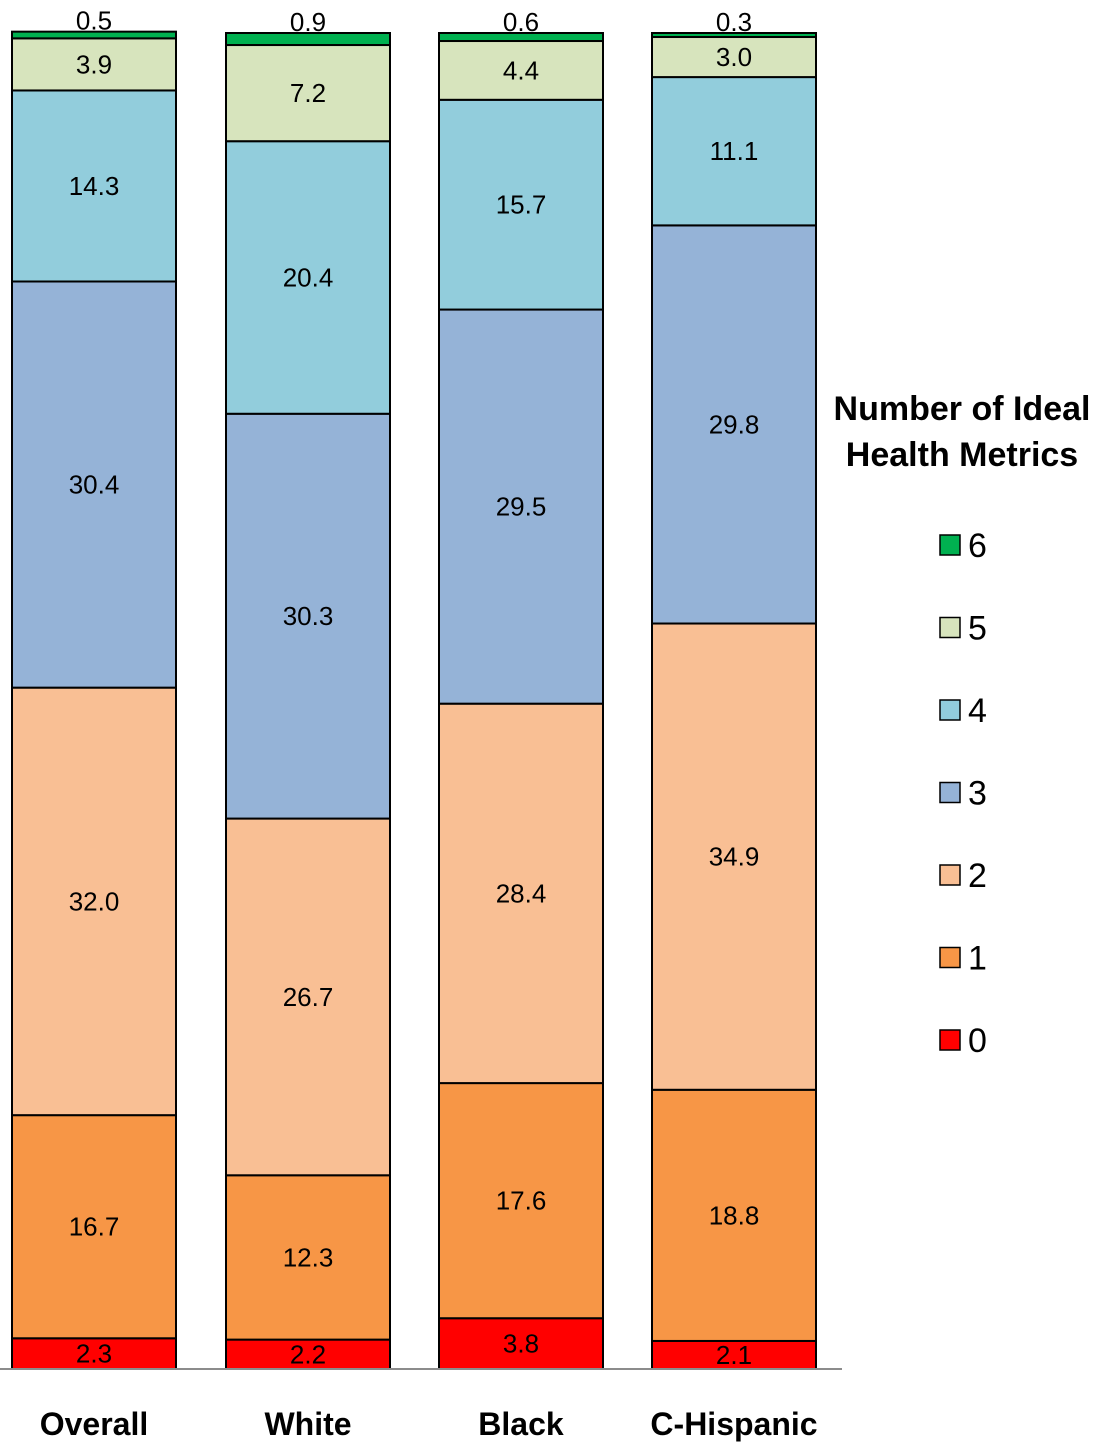 This screenshot has width=1100, height=1443. I want to click on data-label-white-0: 2.2, so click(308, 1354).